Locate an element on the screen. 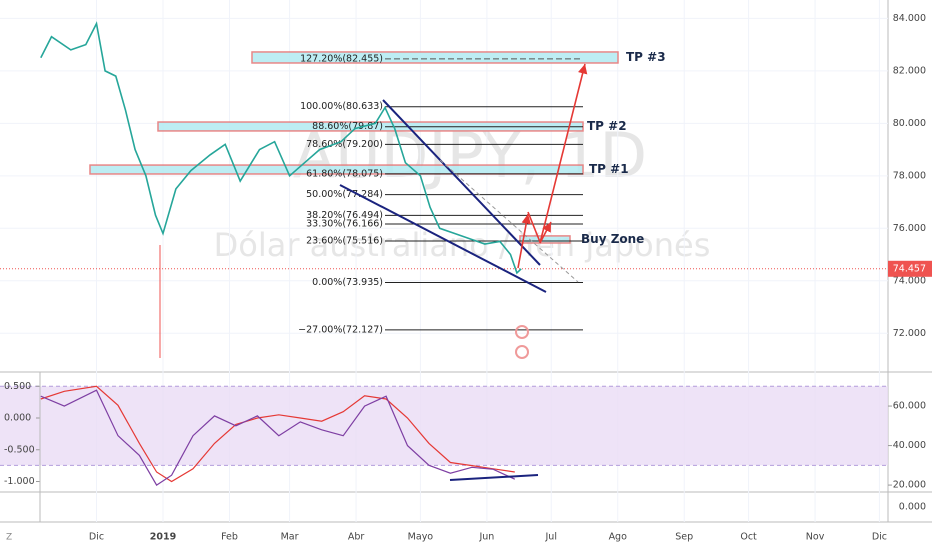 Image resolution: width=932 pixels, height=550 pixels. fib-label: 100.00%(80.633) is located at coordinates (341, 106).